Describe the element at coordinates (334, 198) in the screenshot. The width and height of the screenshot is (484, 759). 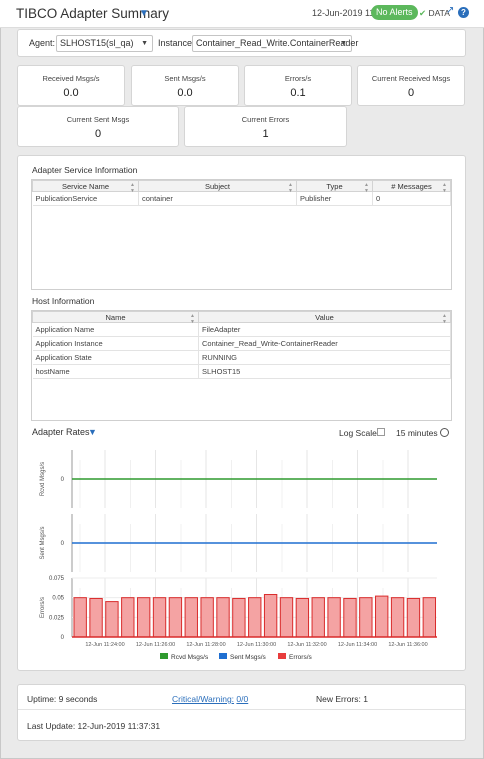
I see `table-cell: Publisher` at that location.